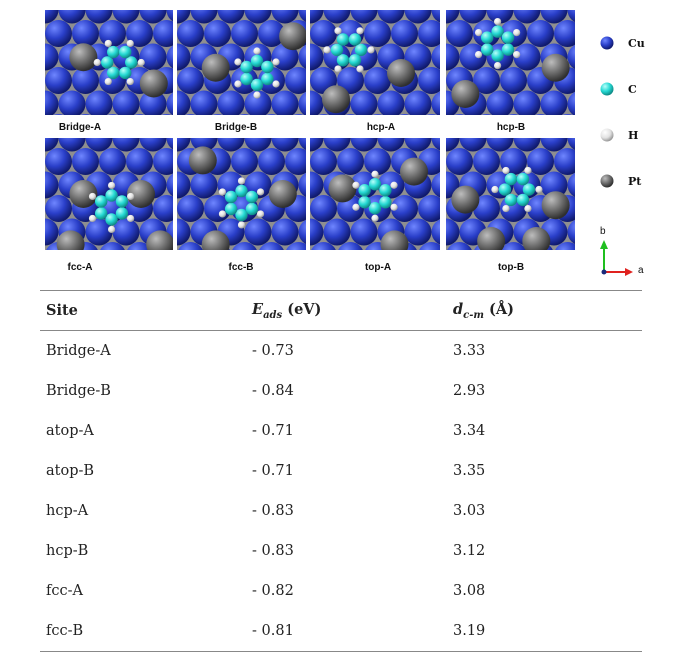 Image resolution: width=684 pixels, height=672 pixels. Describe the element at coordinates (67, 551) in the screenshot. I see `cell-site: hcp-B` at that location.